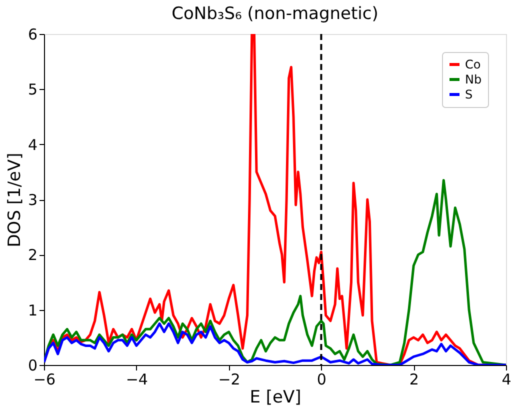  What do you see at coordinates (33, 255) in the screenshot?
I see `y-tick-label: 2` at bounding box center [33, 255].